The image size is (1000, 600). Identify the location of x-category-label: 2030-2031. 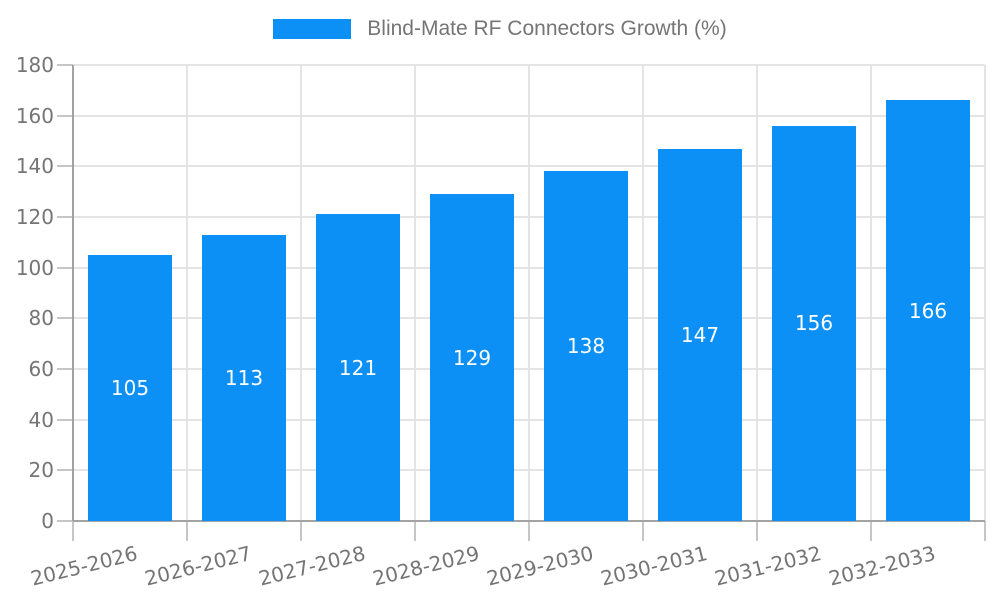
(654, 566).